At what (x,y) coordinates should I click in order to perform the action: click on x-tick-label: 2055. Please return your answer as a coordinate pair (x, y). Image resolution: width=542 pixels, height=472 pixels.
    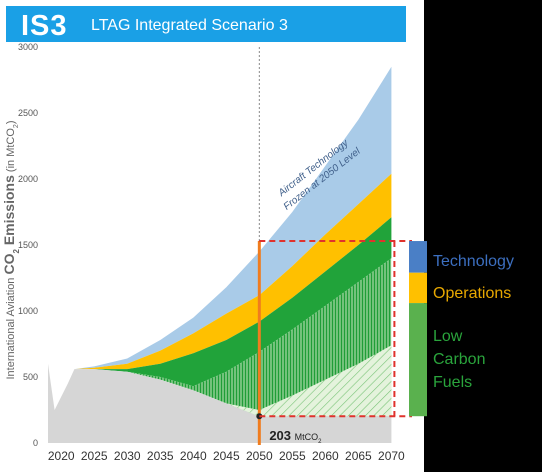
    Looking at the image, I should click on (292, 456).